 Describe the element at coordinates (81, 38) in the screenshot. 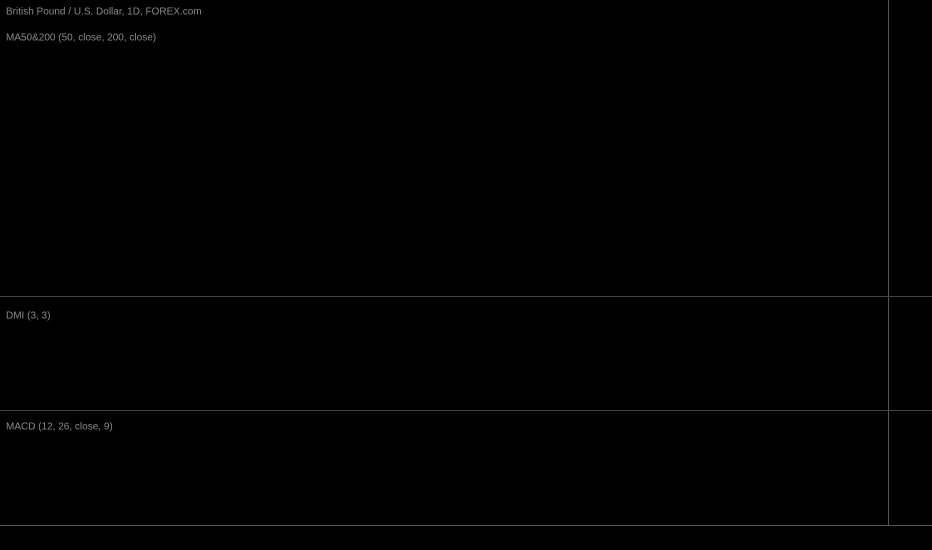

I see `indicator-title: MA50&200 (50, close, 200, close)` at that location.